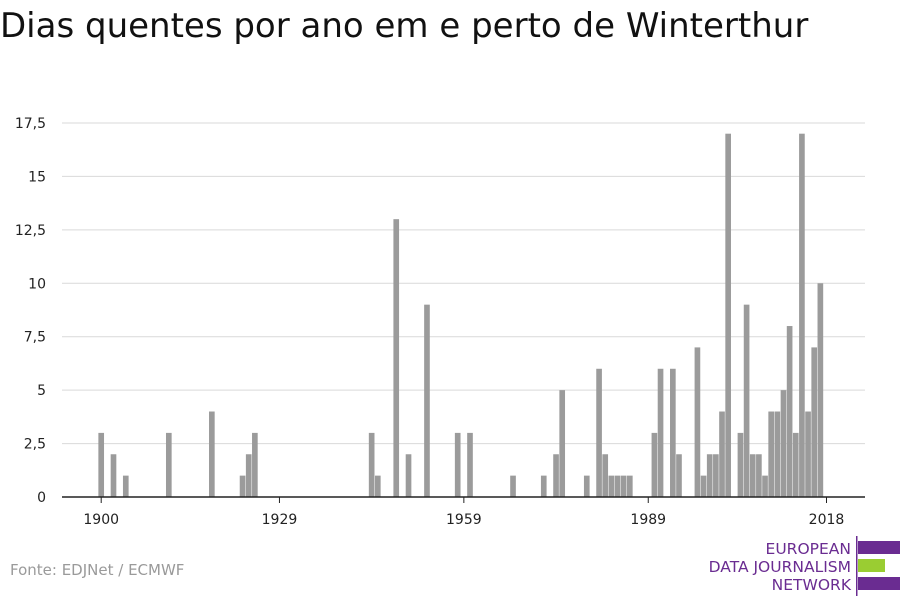 The height and width of the screenshot is (600, 900). Describe the element at coordinates (780, 567) in the screenshot. I see `logo-line-2: DATA JOURNALISM` at that location.